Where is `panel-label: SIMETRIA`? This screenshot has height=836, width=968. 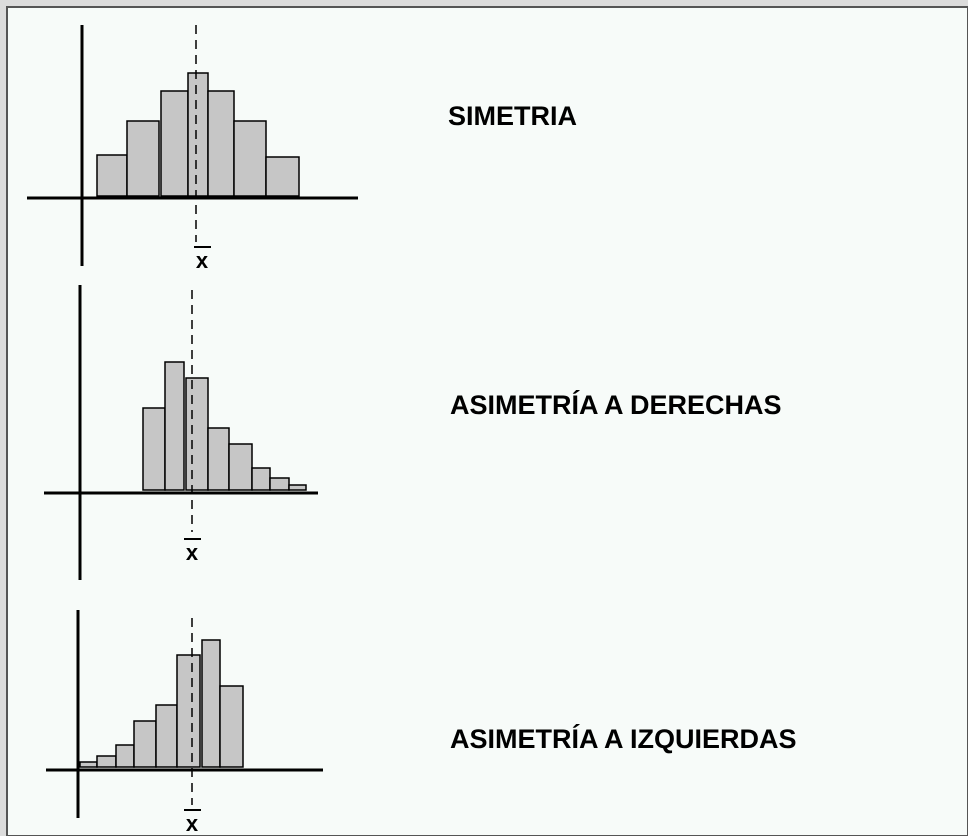 panel-label: SIMETRIA is located at coordinates (512, 116).